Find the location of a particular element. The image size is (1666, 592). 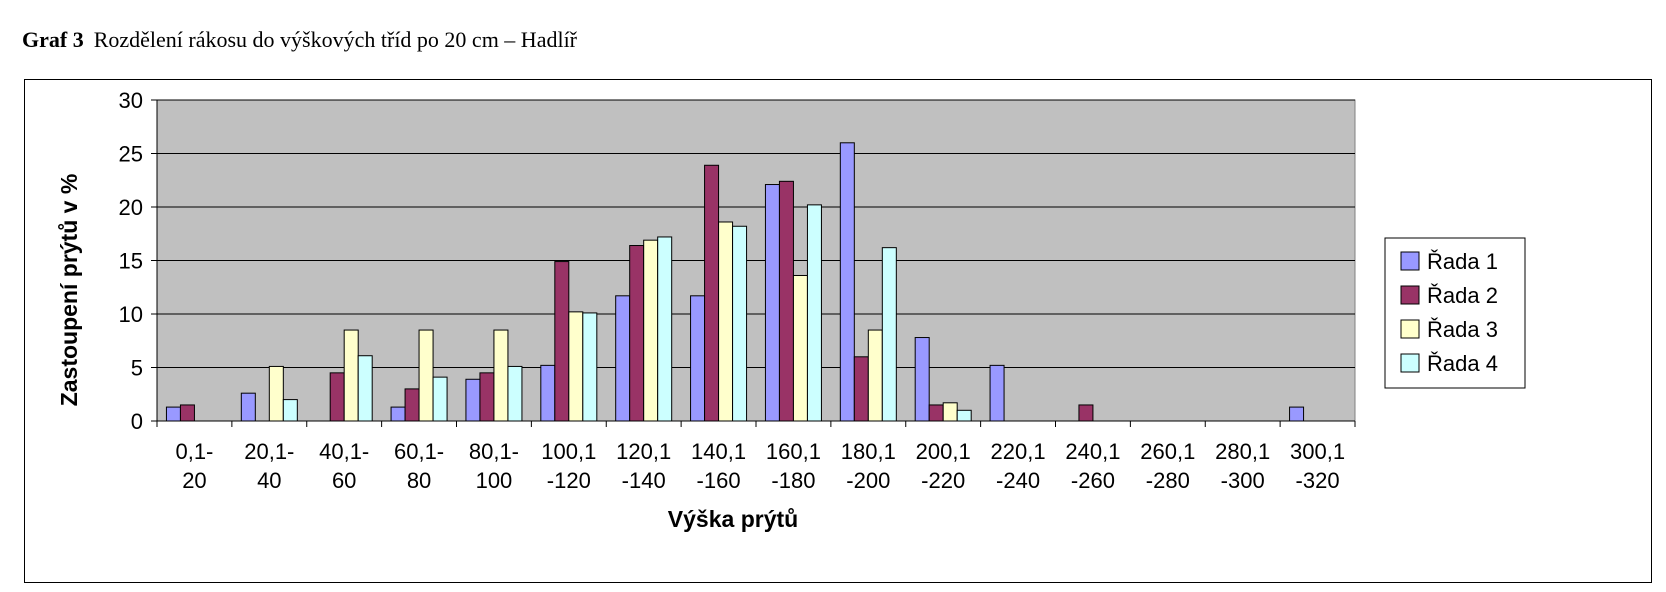

x-tick-label-line: -260 is located at coordinates (1093, 480).